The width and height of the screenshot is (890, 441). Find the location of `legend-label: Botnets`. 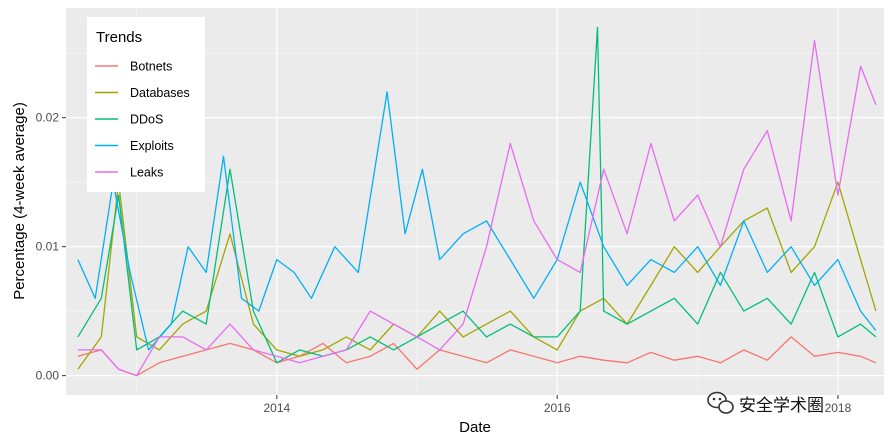

legend-label: Botnets is located at coordinates (151, 67).